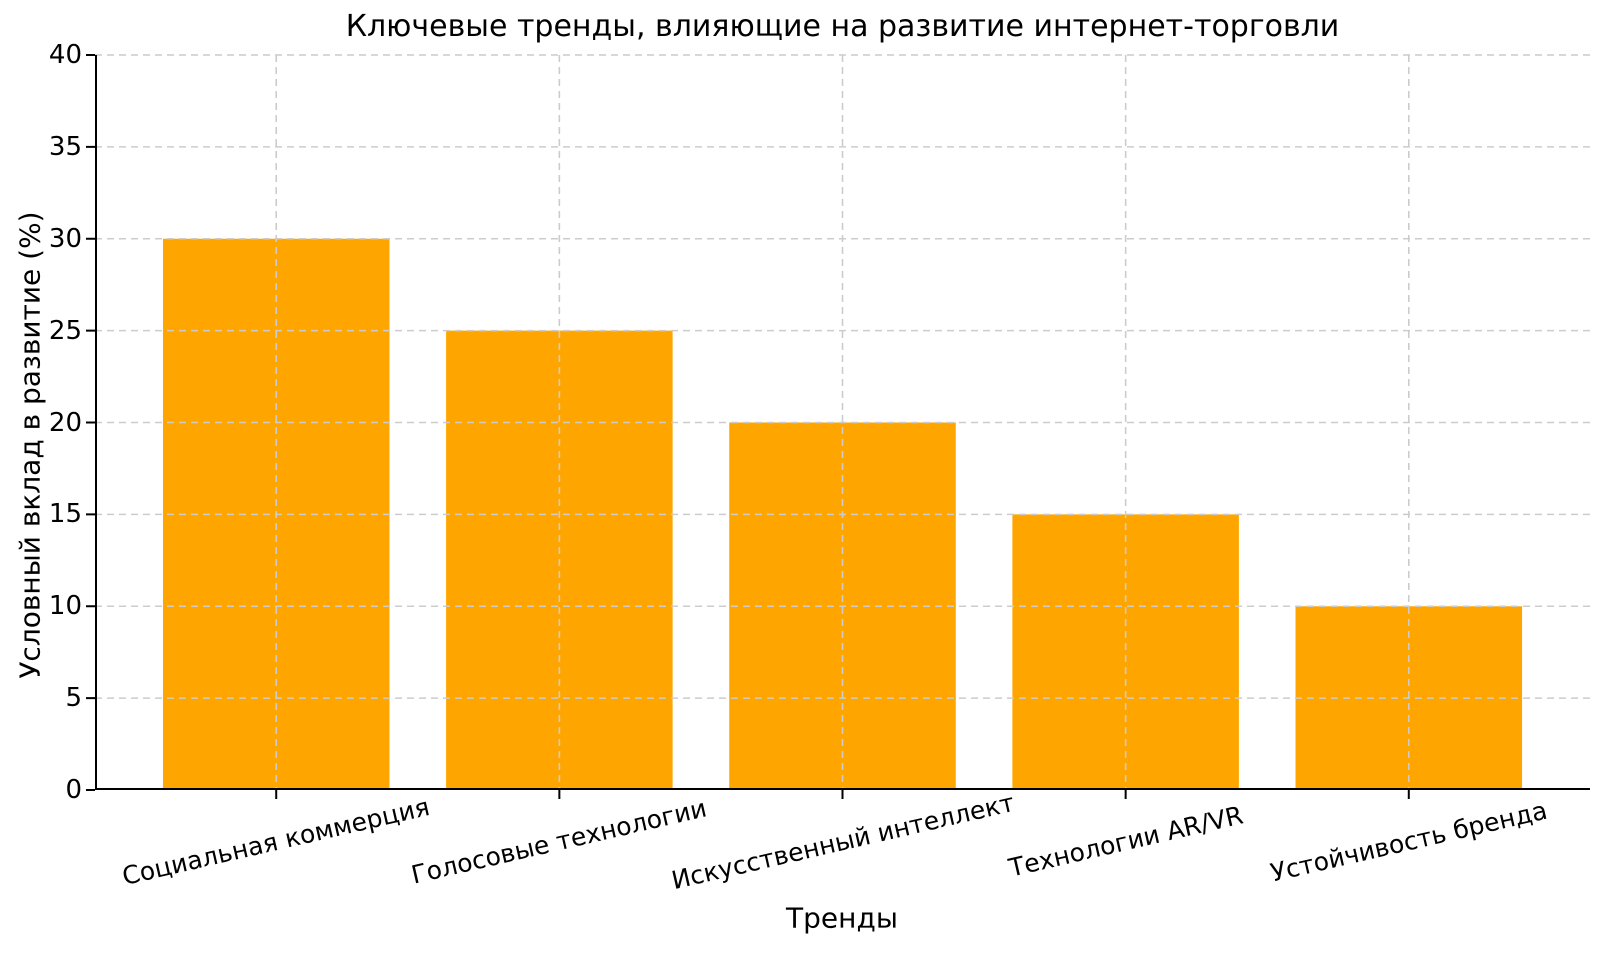 The width and height of the screenshot is (1600, 954). Describe the element at coordinates (559, 841) in the screenshot. I see `x-tick-label-1: Голосовые технологии` at that location.